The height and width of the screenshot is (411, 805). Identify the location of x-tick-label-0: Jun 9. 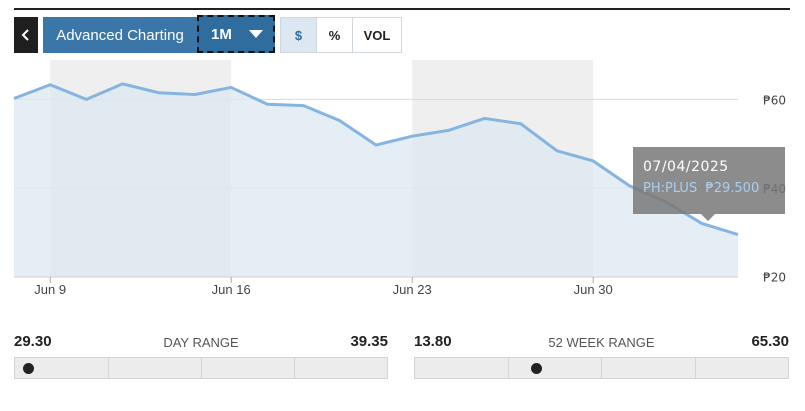
(50, 289).